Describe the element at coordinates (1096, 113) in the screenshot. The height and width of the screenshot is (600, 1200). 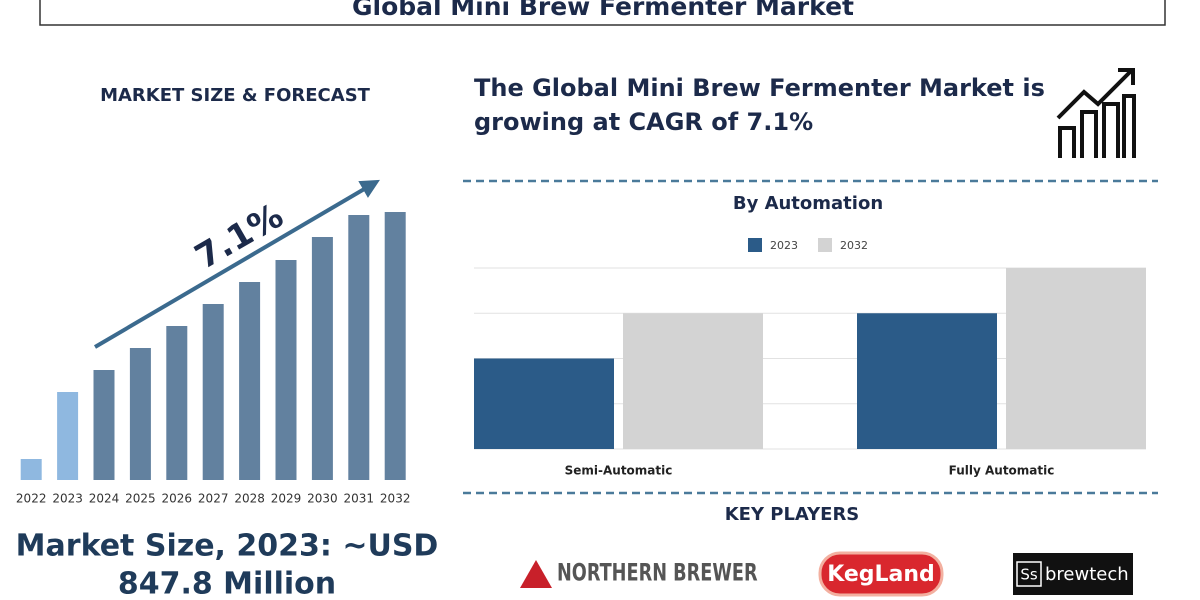
I see `growth-icon` at that location.